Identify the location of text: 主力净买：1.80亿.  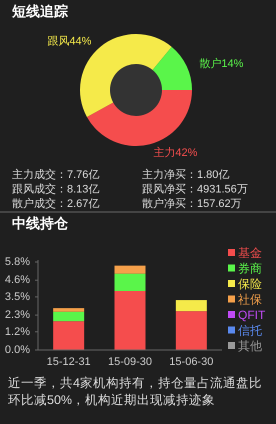
(186, 174).